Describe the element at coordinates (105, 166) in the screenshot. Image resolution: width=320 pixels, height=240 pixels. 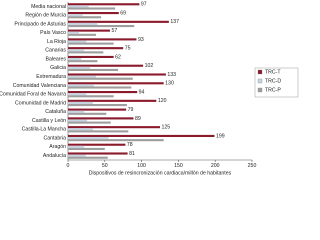
I see `x-tick-label: 50` at that location.